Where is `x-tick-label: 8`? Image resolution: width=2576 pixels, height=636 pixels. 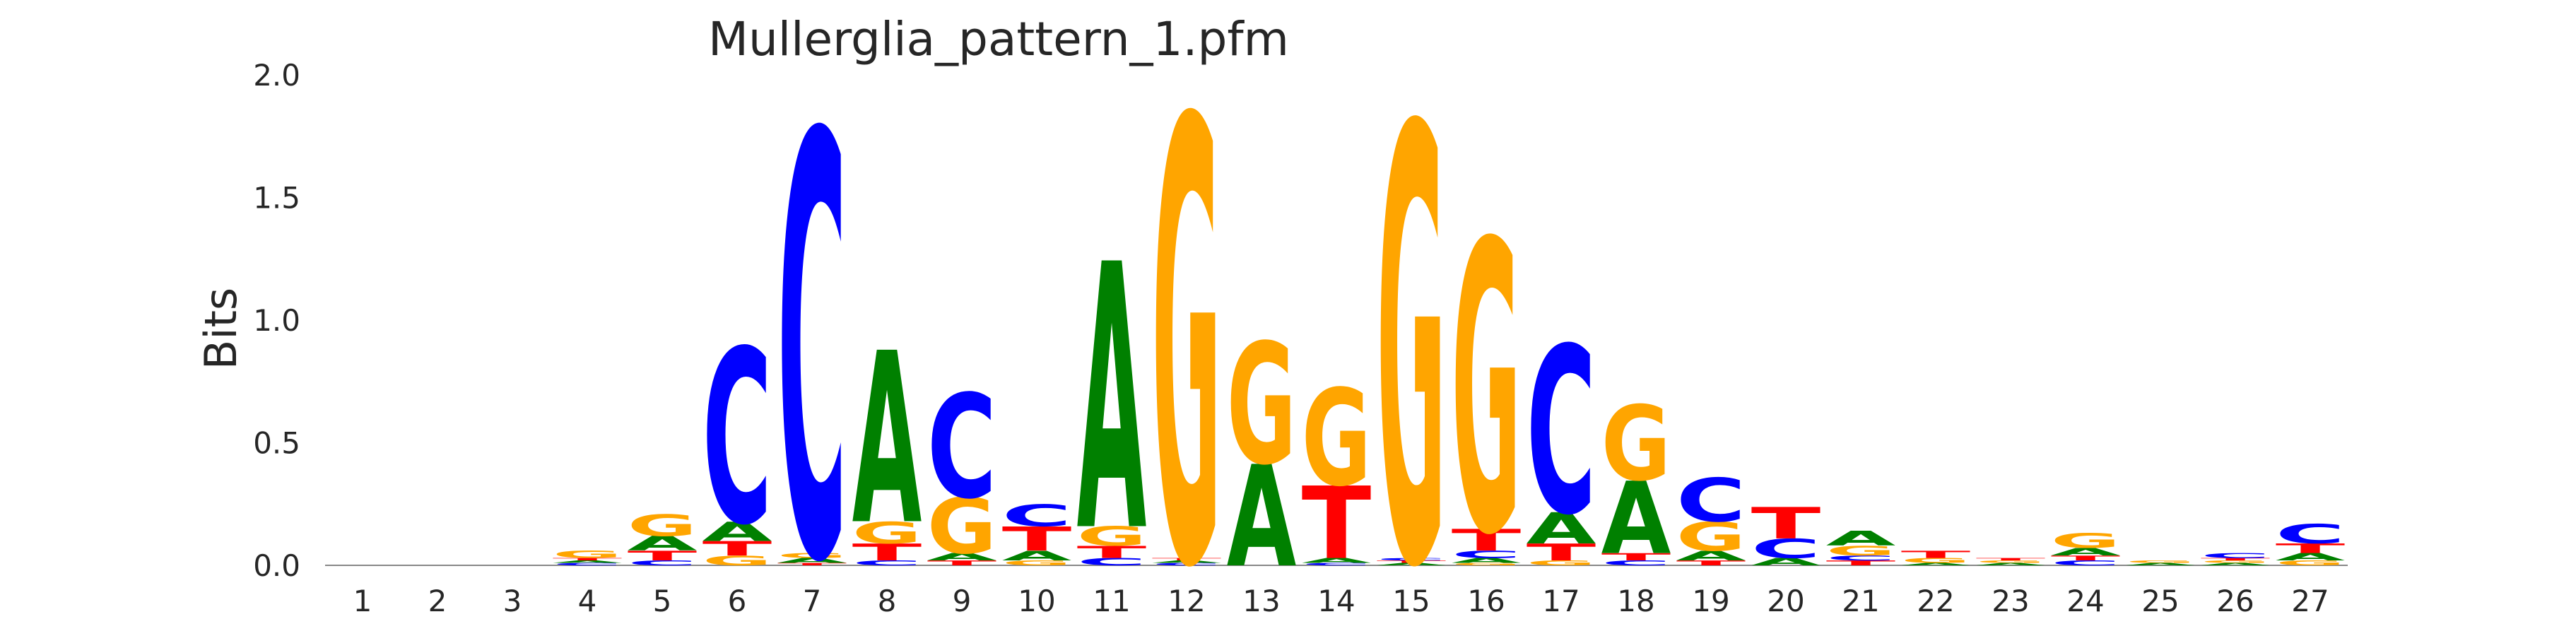 x-tick-label: 8 is located at coordinates (887, 601).